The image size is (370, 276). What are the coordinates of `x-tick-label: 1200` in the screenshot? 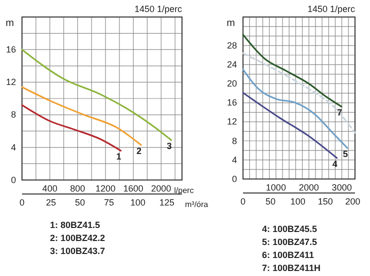 It's located at (105, 188).